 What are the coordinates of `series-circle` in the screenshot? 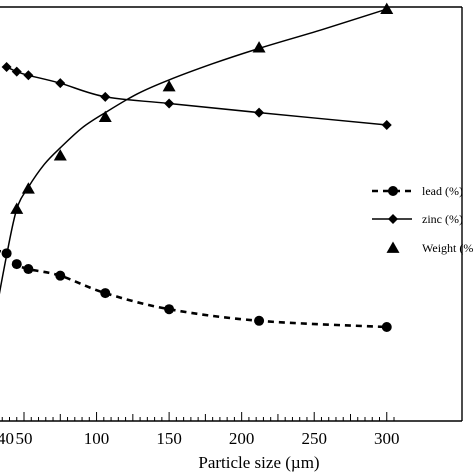 It's located at (196, 290).